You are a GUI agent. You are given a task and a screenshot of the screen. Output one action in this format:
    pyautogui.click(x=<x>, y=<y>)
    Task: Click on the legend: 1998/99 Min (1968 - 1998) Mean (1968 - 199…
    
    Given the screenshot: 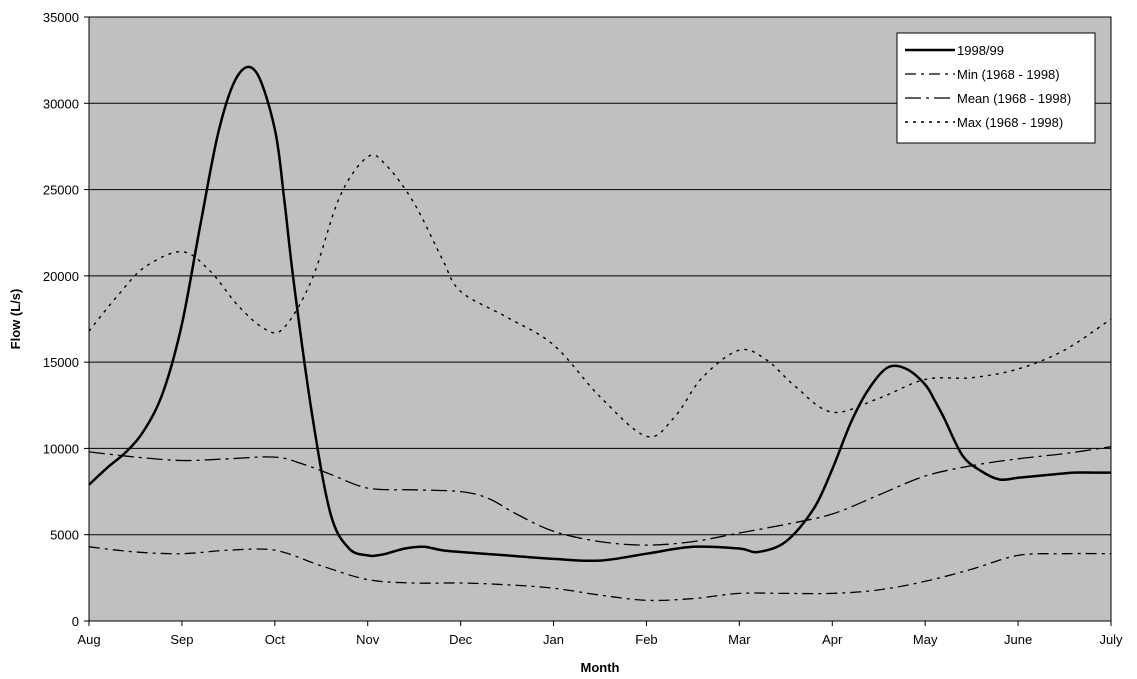 What is the action you would take?
    pyautogui.click(x=996, y=88)
    